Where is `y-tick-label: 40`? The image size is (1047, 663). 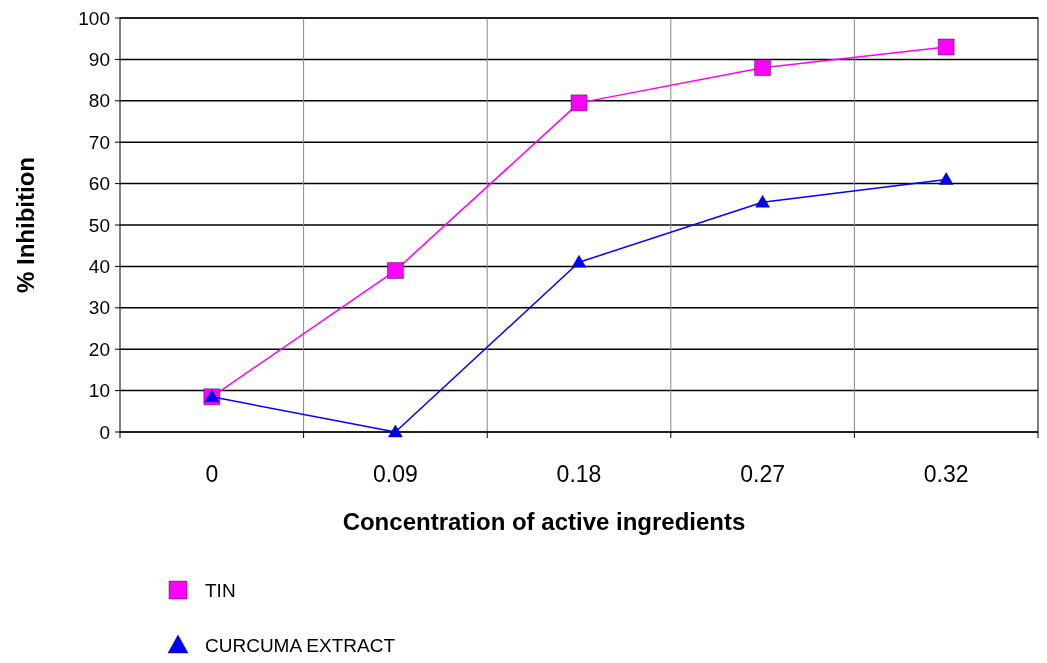 y-tick-label: 40 is located at coordinates (99, 267).